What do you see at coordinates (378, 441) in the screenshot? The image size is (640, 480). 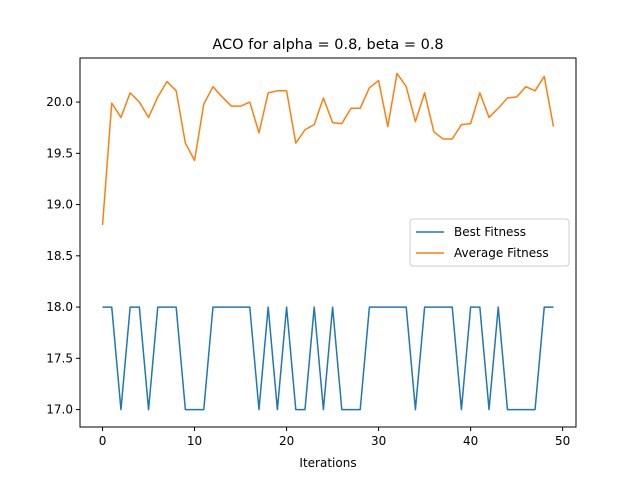 I see `x-tick-label: 30` at bounding box center [378, 441].